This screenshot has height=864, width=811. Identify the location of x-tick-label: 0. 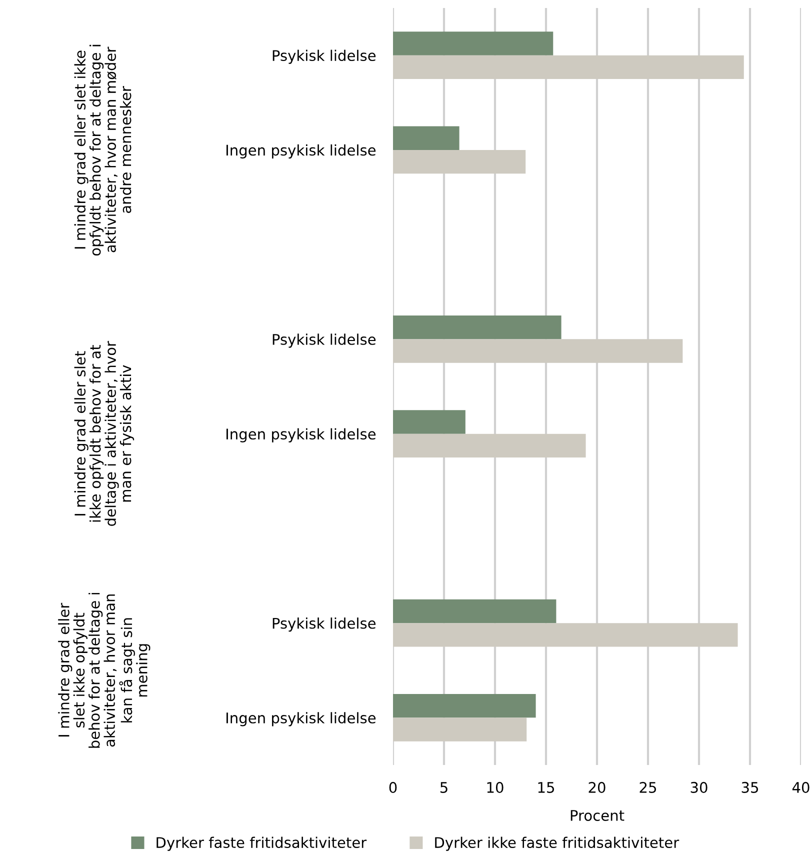
(393, 787).